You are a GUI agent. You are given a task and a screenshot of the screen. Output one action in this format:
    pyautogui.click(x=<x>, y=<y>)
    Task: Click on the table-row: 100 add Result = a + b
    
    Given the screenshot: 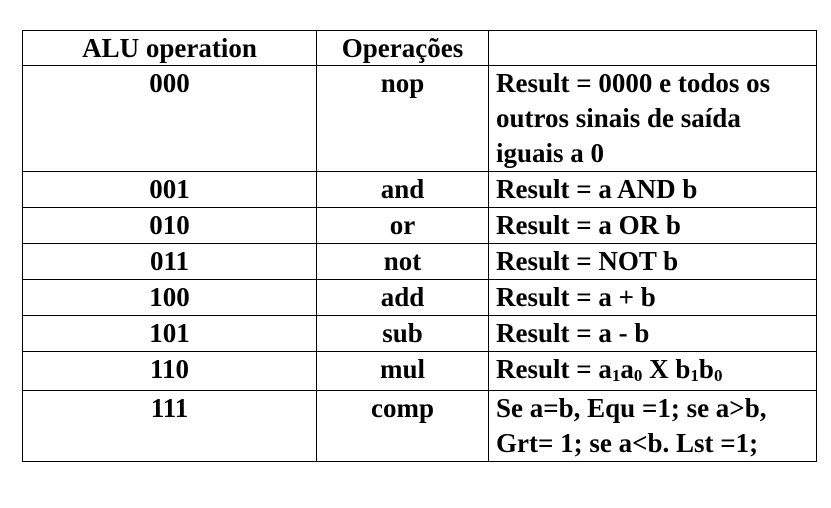 What is the action you would take?
    pyautogui.click(x=419, y=297)
    